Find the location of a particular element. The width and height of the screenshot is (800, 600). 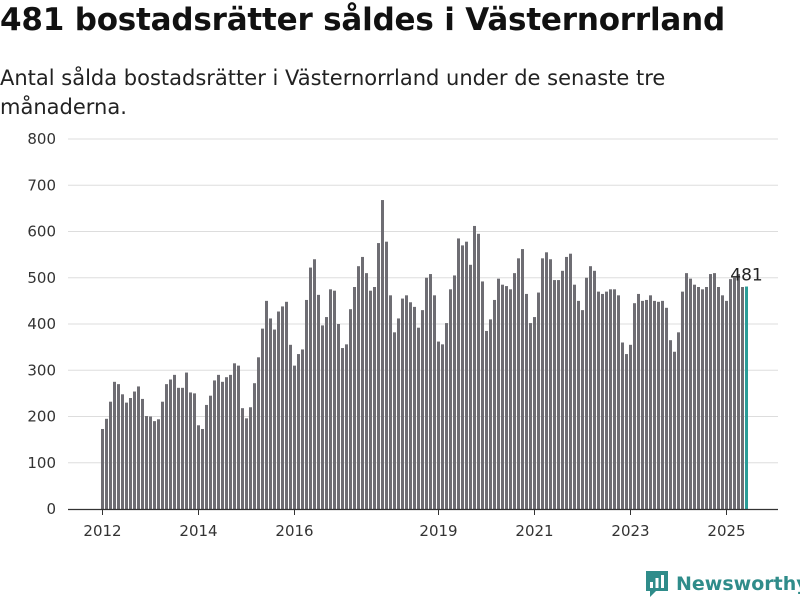

last-value-label: 481 is located at coordinates (746, 276).